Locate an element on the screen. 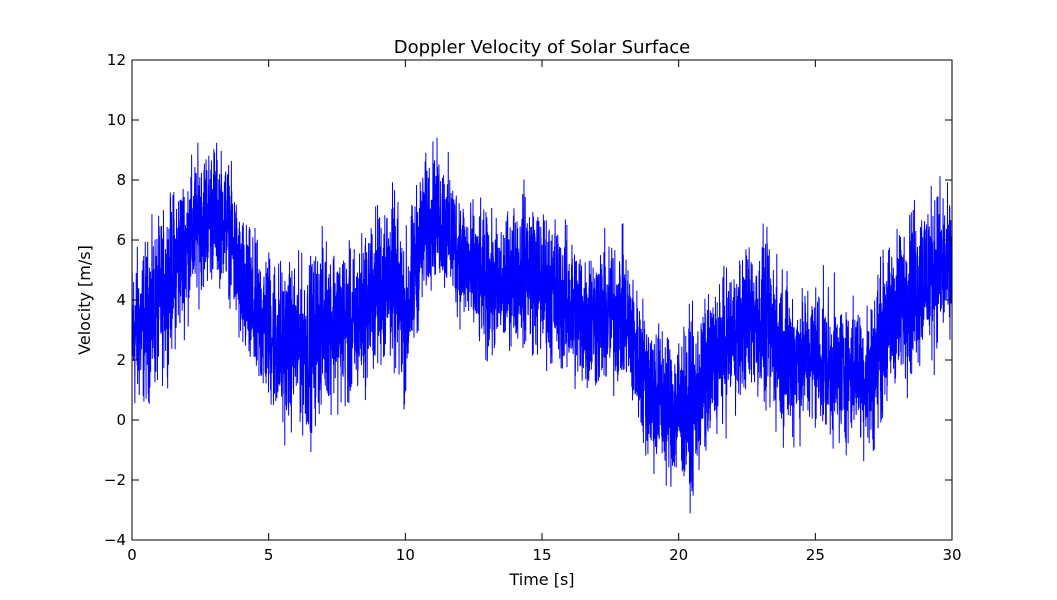 The height and width of the screenshot is (600, 1057). x-tick-label: 20 is located at coordinates (678, 555).